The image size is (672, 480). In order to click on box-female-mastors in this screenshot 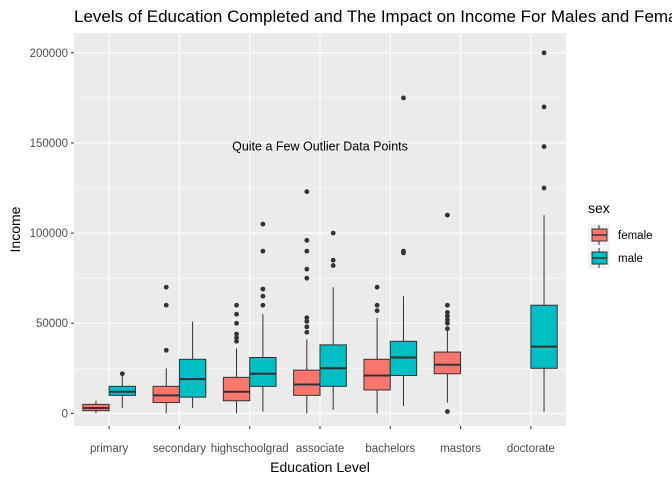, I will do `click(447, 313)`.